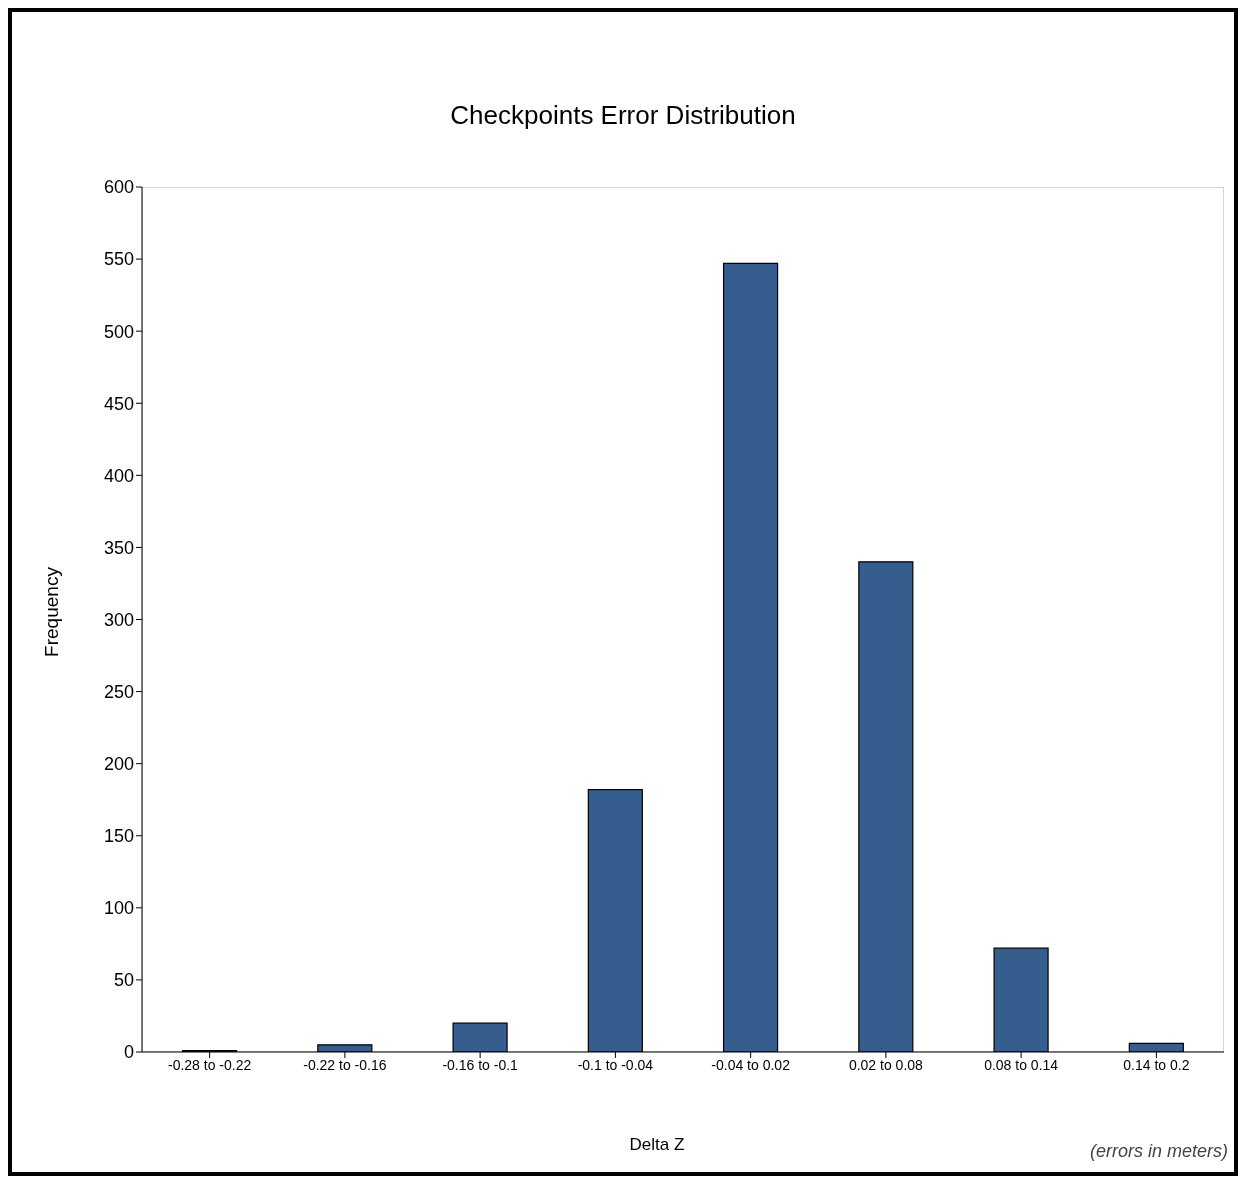 Image resolution: width=1249 pixels, height=1187 pixels. What do you see at coordinates (118, 908) in the screenshot?
I see `y-tick-label: 100` at bounding box center [118, 908].